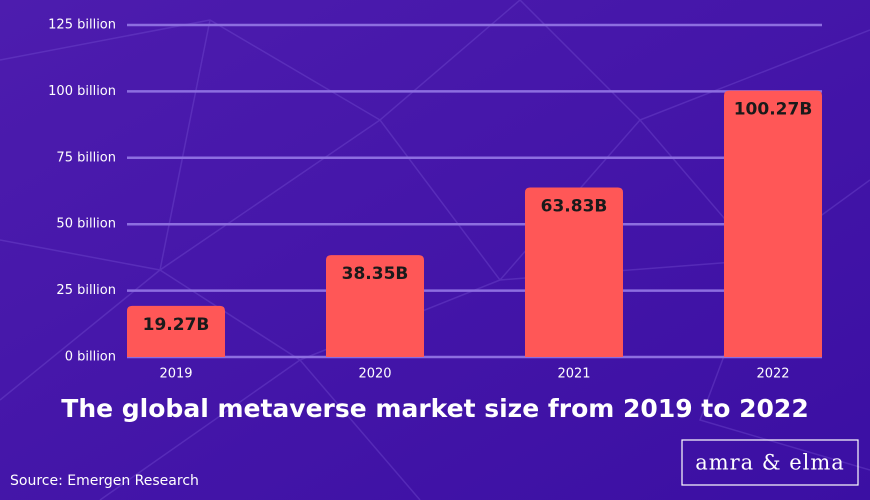  I want to click on y-tick-label: 25 billion, so click(86, 290).